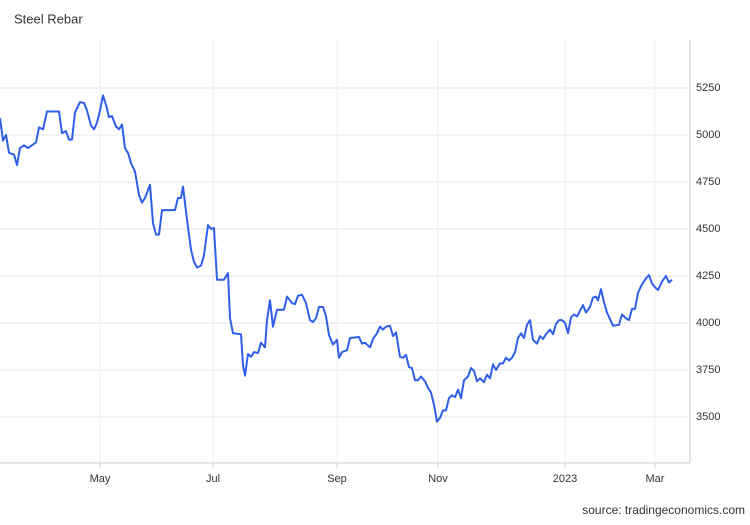  Describe the element at coordinates (438, 479) in the screenshot. I see `x-tick-label: Nov` at that location.